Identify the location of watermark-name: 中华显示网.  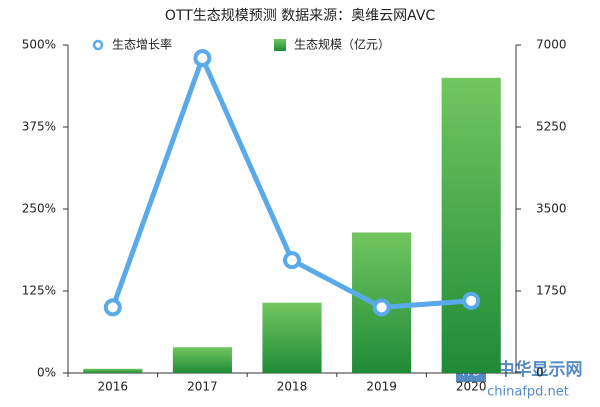
(540, 369).